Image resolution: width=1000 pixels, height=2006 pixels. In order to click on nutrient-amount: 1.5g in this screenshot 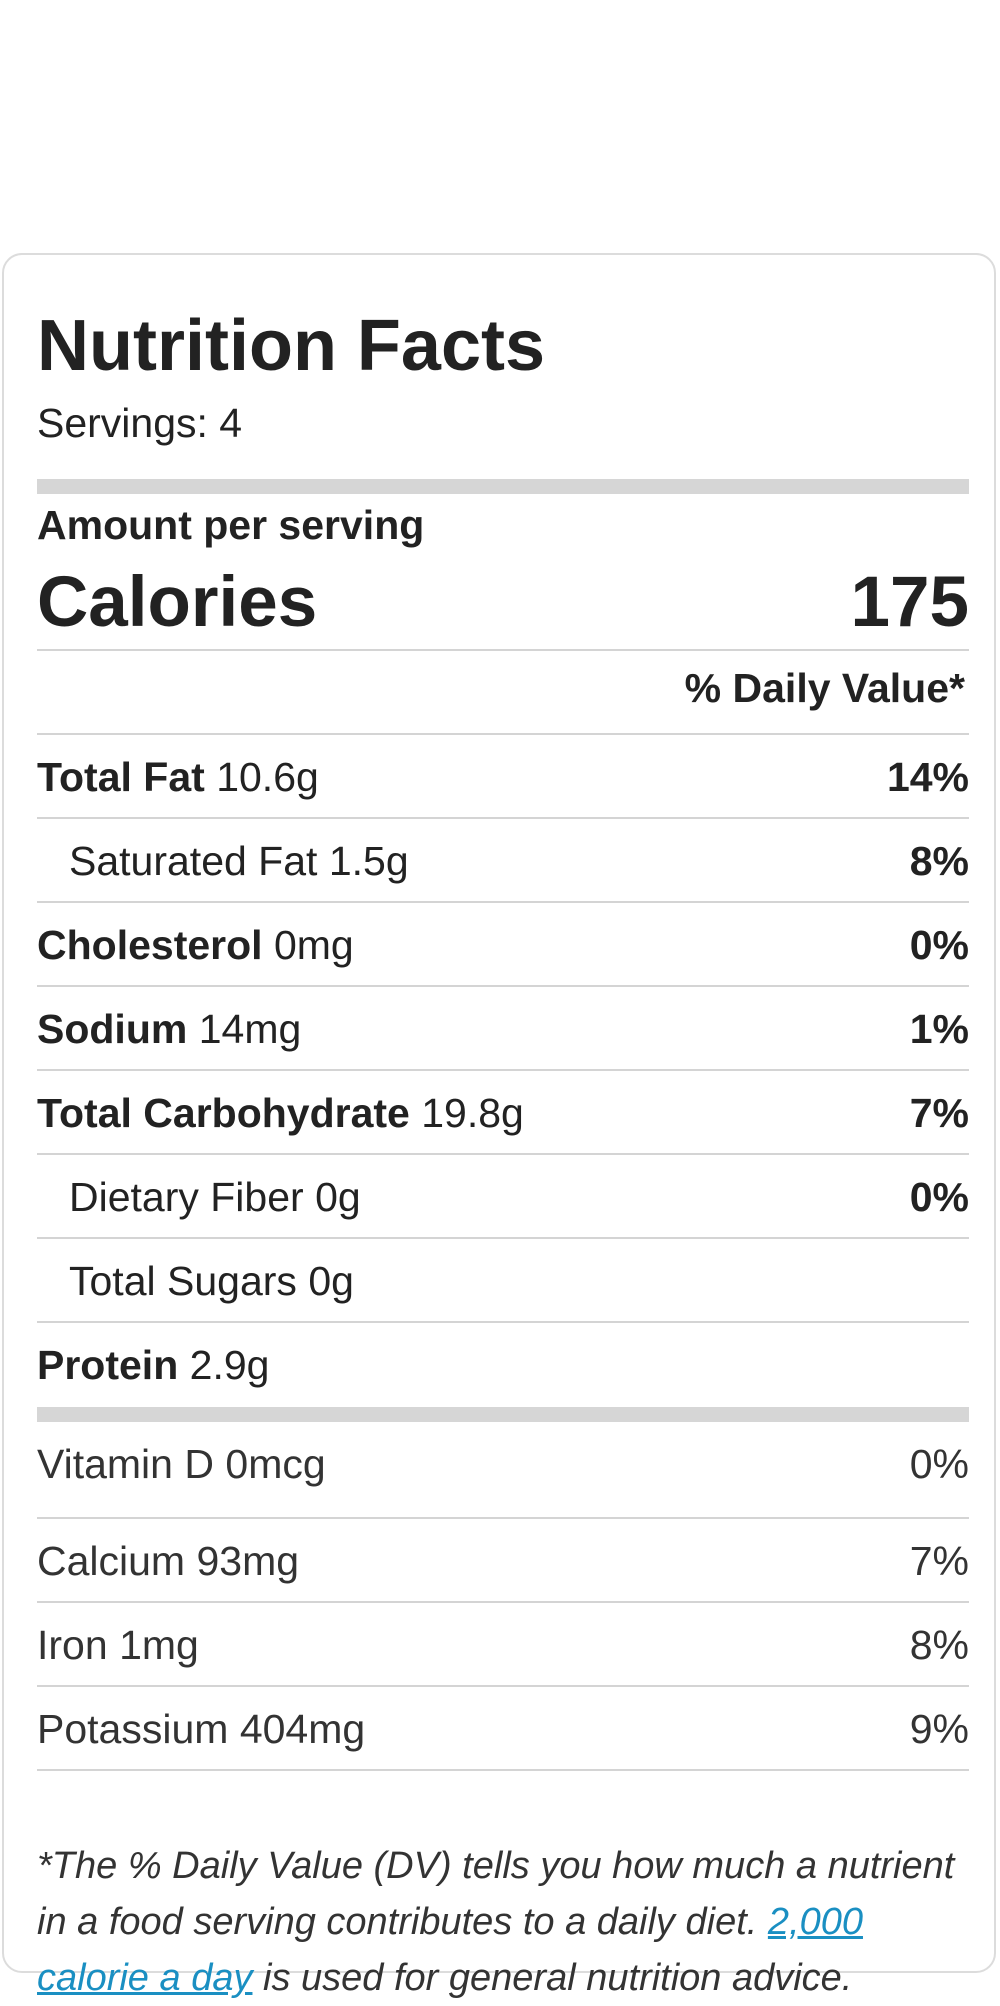, I will do `click(368, 861)`.